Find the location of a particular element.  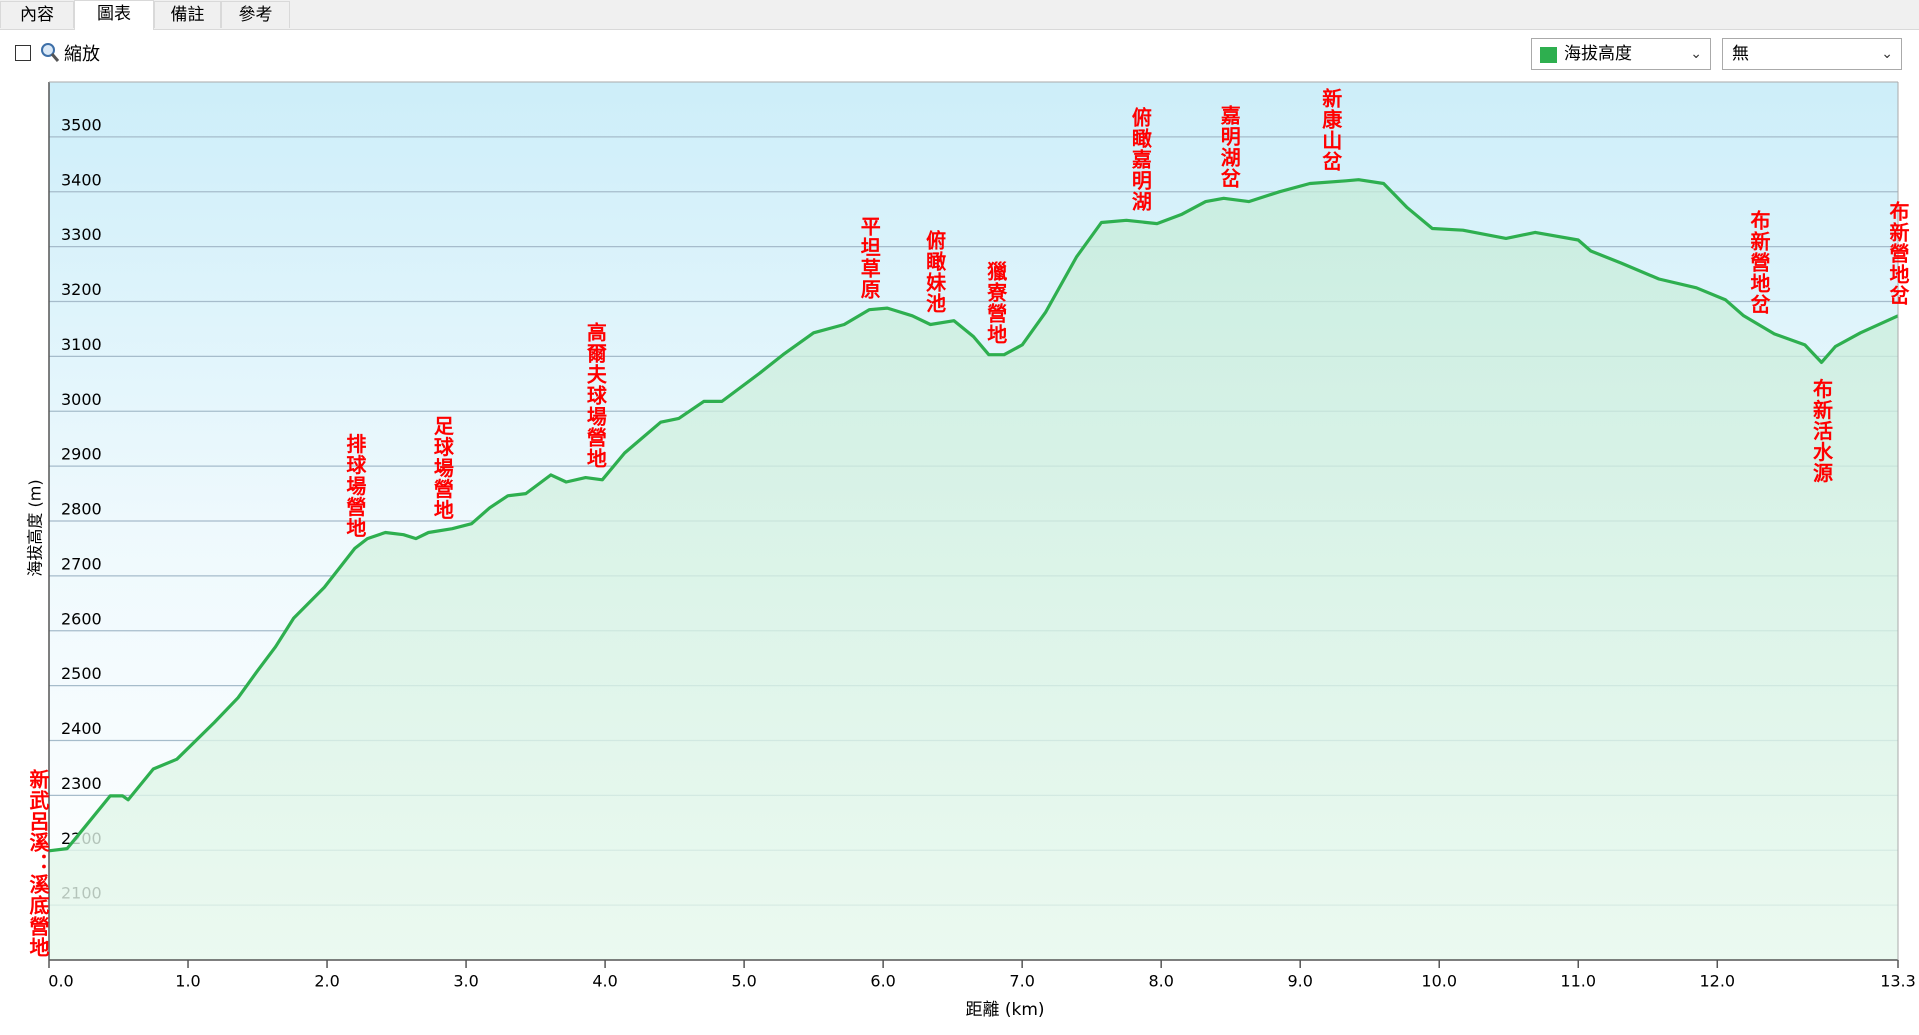

annotation: 新武呂溪：溪底營地 is located at coordinates (38, 863).